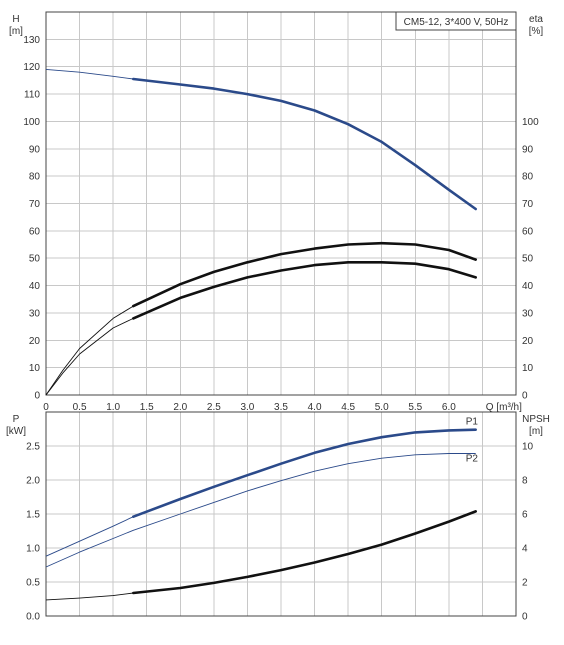 The width and height of the screenshot is (564, 645). What do you see at coordinates (16, 431) in the screenshot?
I see `y-axis-title-left: [kW]` at bounding box center [16, 431].